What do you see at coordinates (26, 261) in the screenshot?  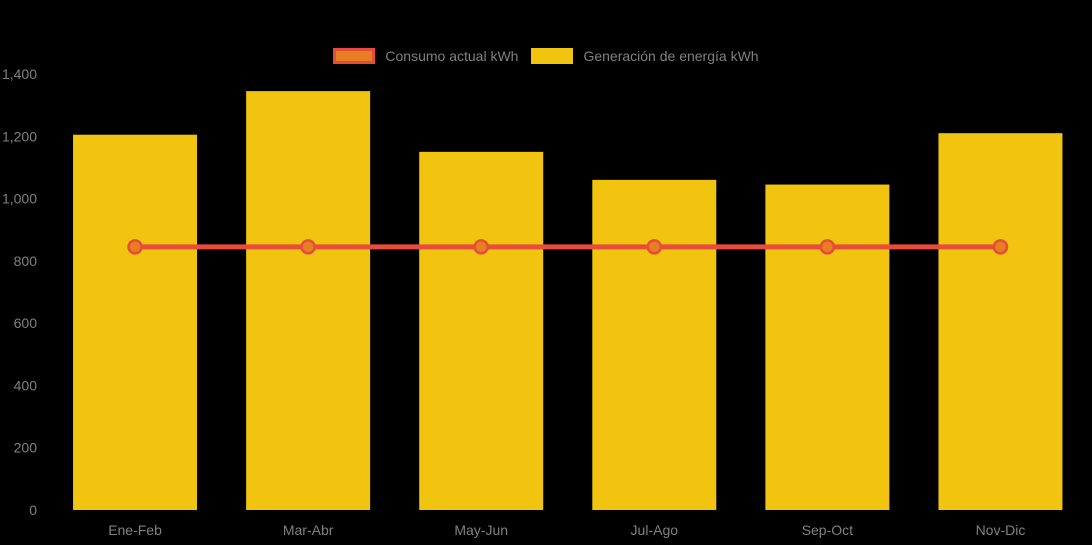 I see `y-tick-label: 800` at bounding box center [26, 261].